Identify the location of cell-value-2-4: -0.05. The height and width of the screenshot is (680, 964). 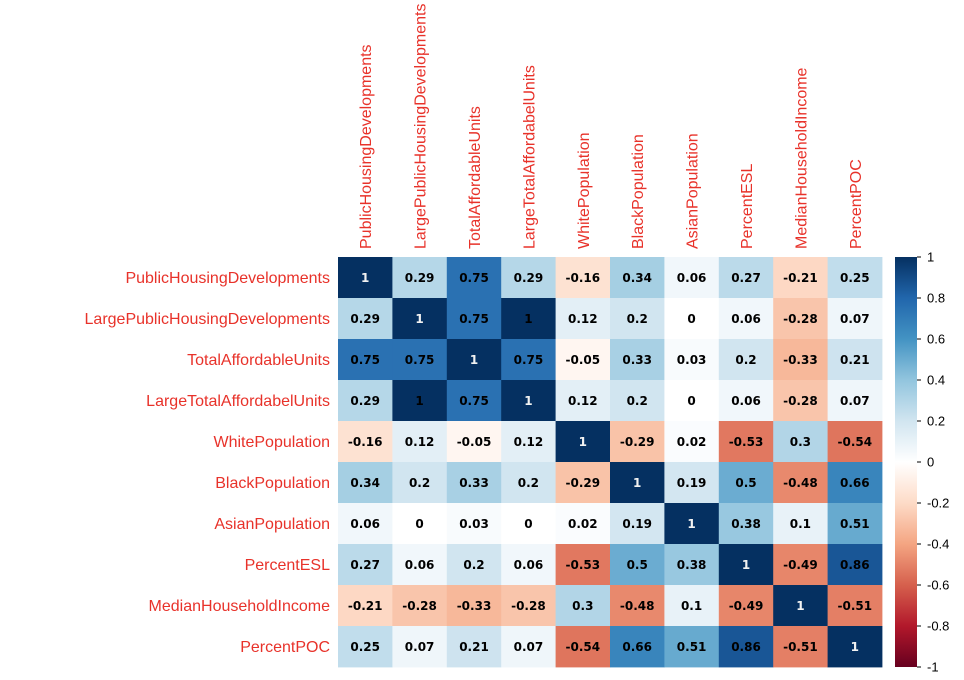
(583, 360).